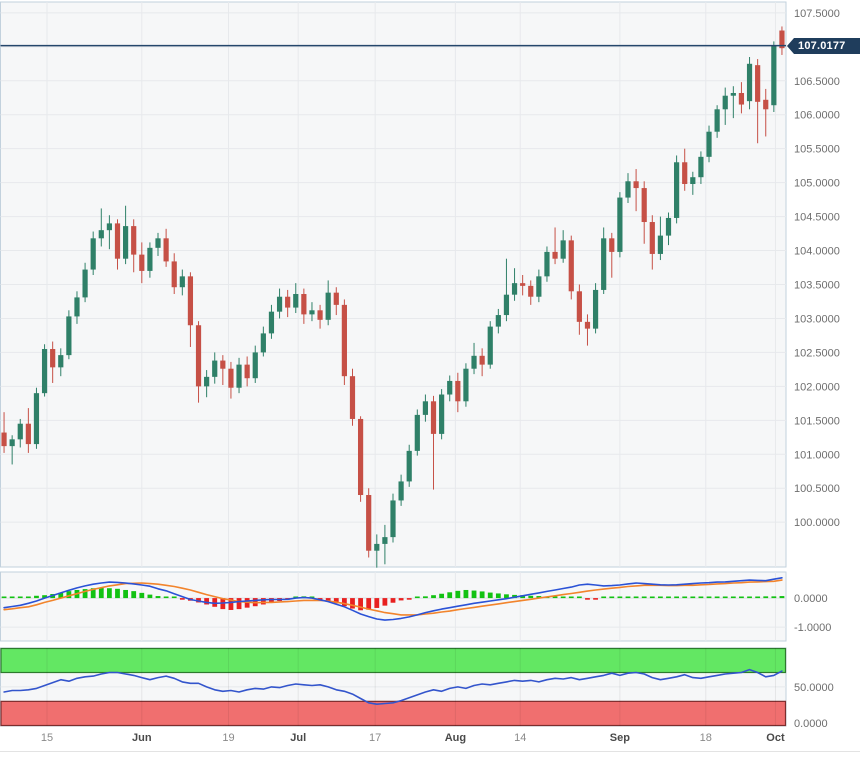  I want to click on price-axis-label: 101.5000, so click(817, 421).